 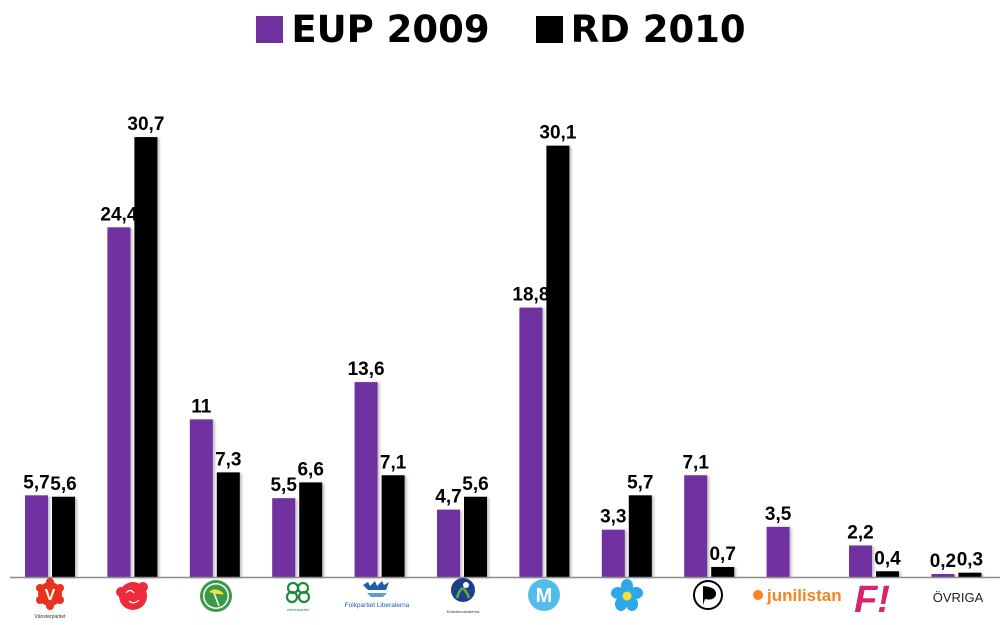 I want to click on logo-piratpartiet, so click(x=708, y=595).